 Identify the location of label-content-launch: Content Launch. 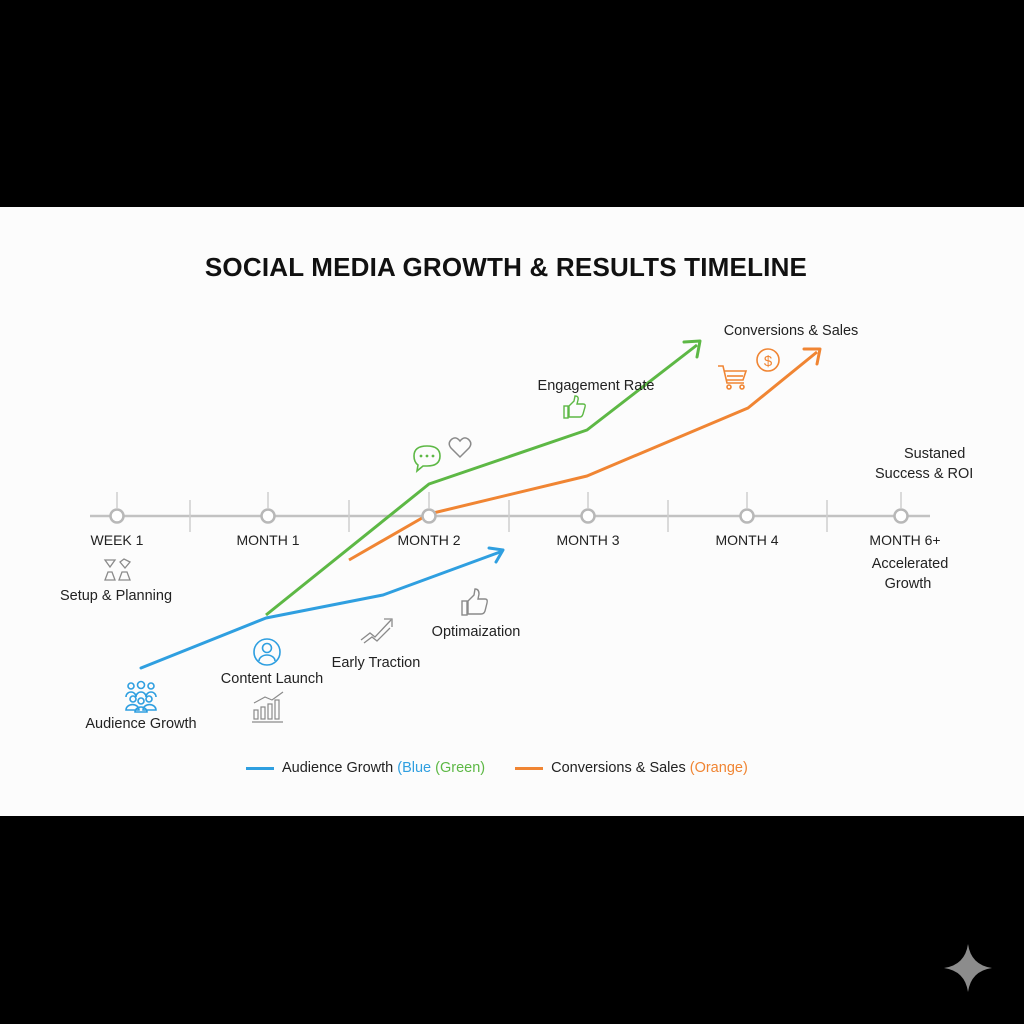
(272, 679).